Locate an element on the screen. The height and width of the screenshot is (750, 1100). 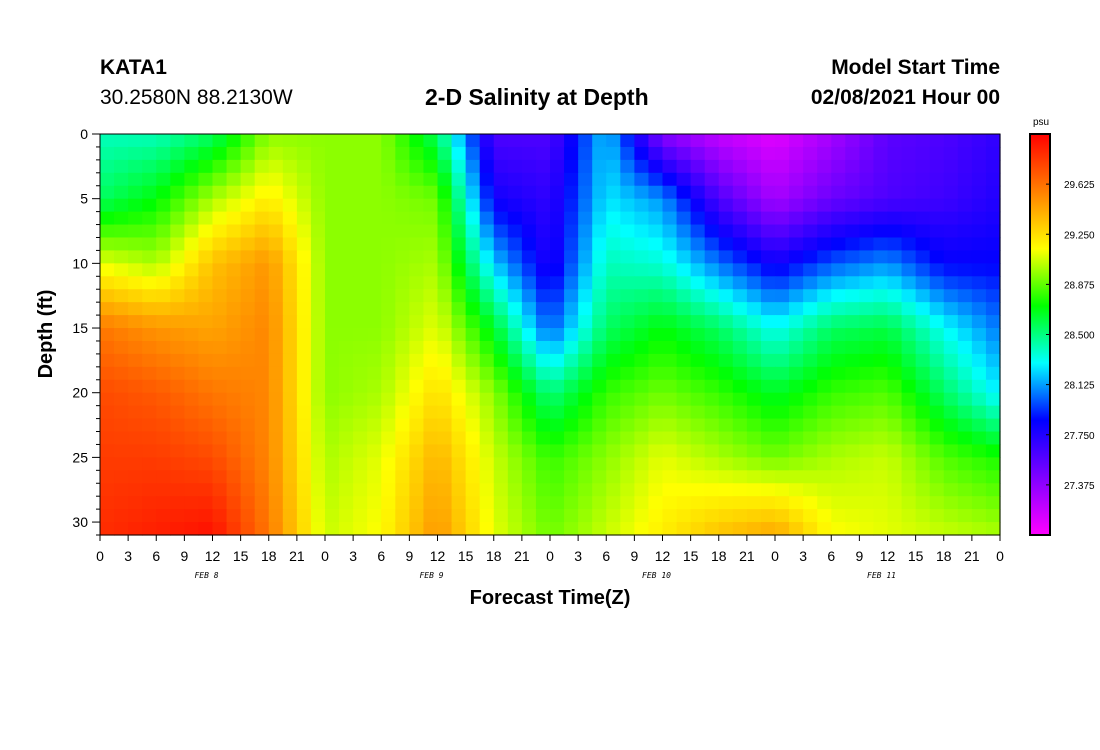
x-tick-label: 0 is located at coordinates (100, 556).